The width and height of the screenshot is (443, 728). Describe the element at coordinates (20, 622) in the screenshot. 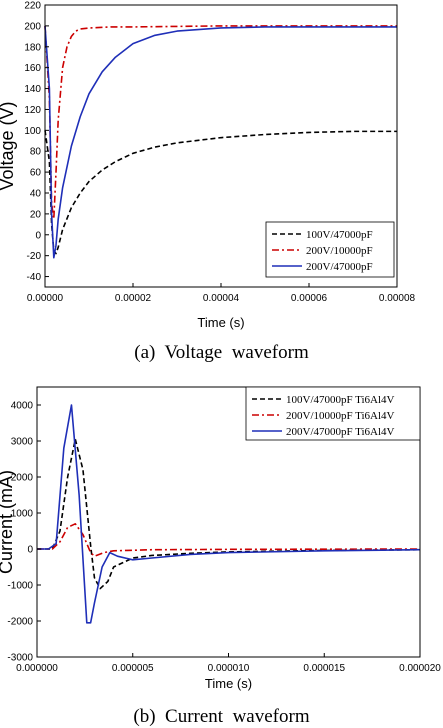

I see `current-y-tick-label: -2000` at that location.